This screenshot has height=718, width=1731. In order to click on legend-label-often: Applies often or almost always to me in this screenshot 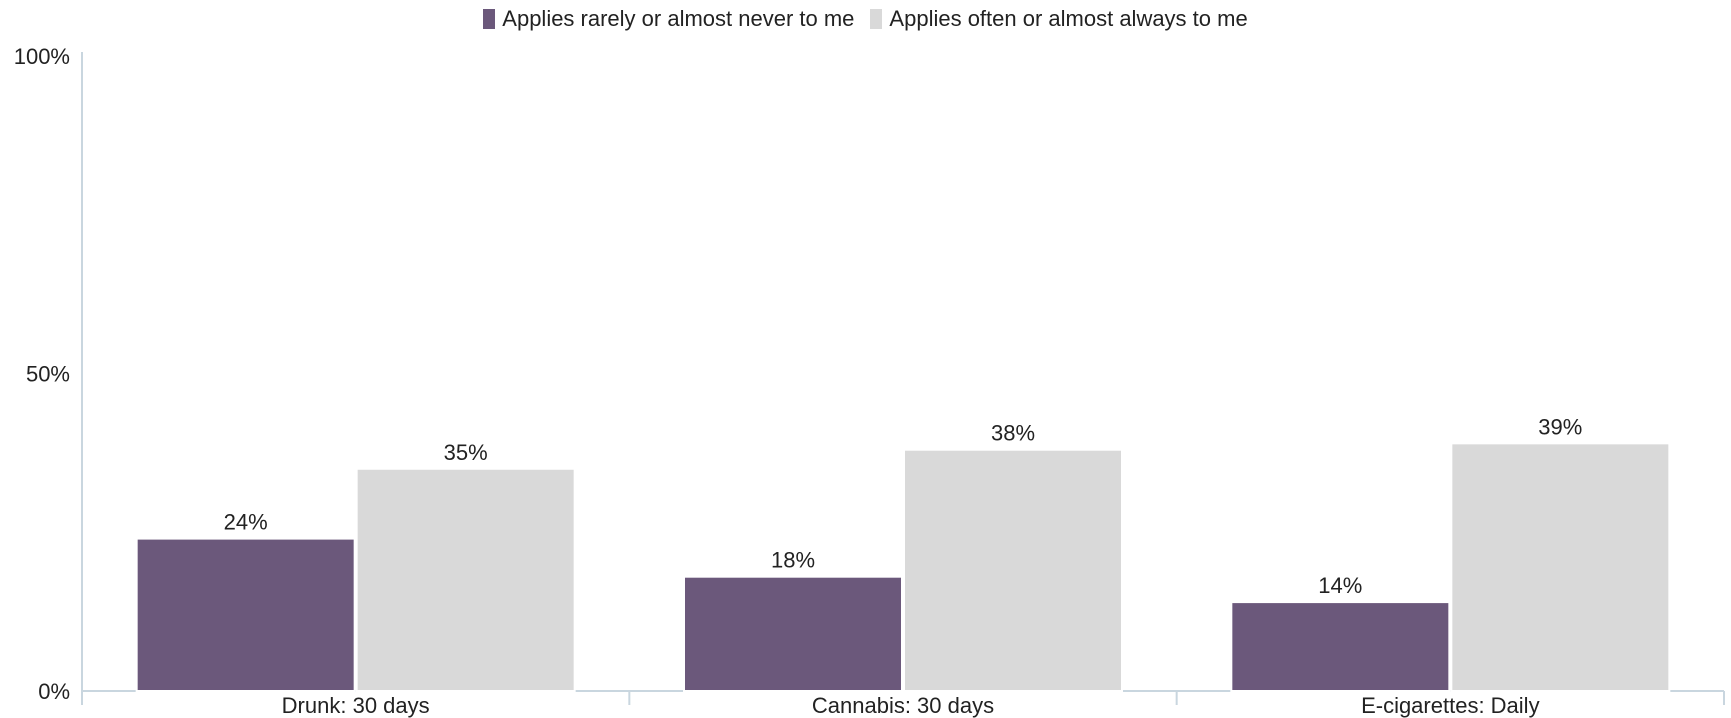, I will do `click(1068, 18)`.